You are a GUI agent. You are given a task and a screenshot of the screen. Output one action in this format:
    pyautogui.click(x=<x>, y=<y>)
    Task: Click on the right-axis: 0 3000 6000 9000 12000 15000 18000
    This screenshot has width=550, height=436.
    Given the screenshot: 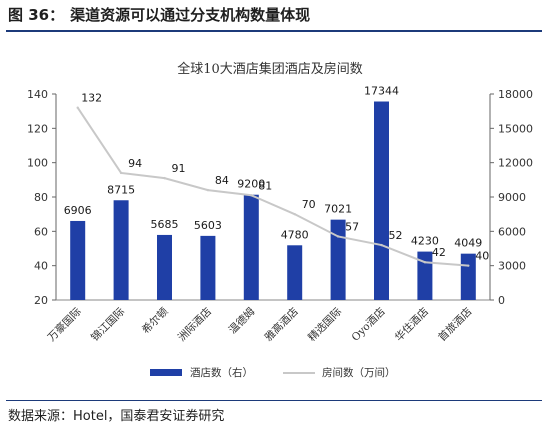 What is the action you would take?
    pyautogui.click(x=511, y=197)
    